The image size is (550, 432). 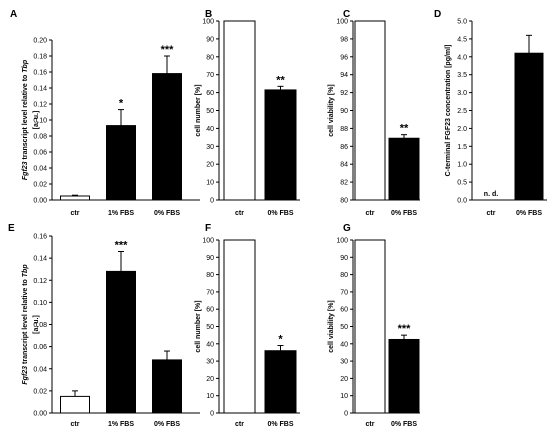 I want to click on y-tick-label-a: 0.16, so click(x=40, y=73).